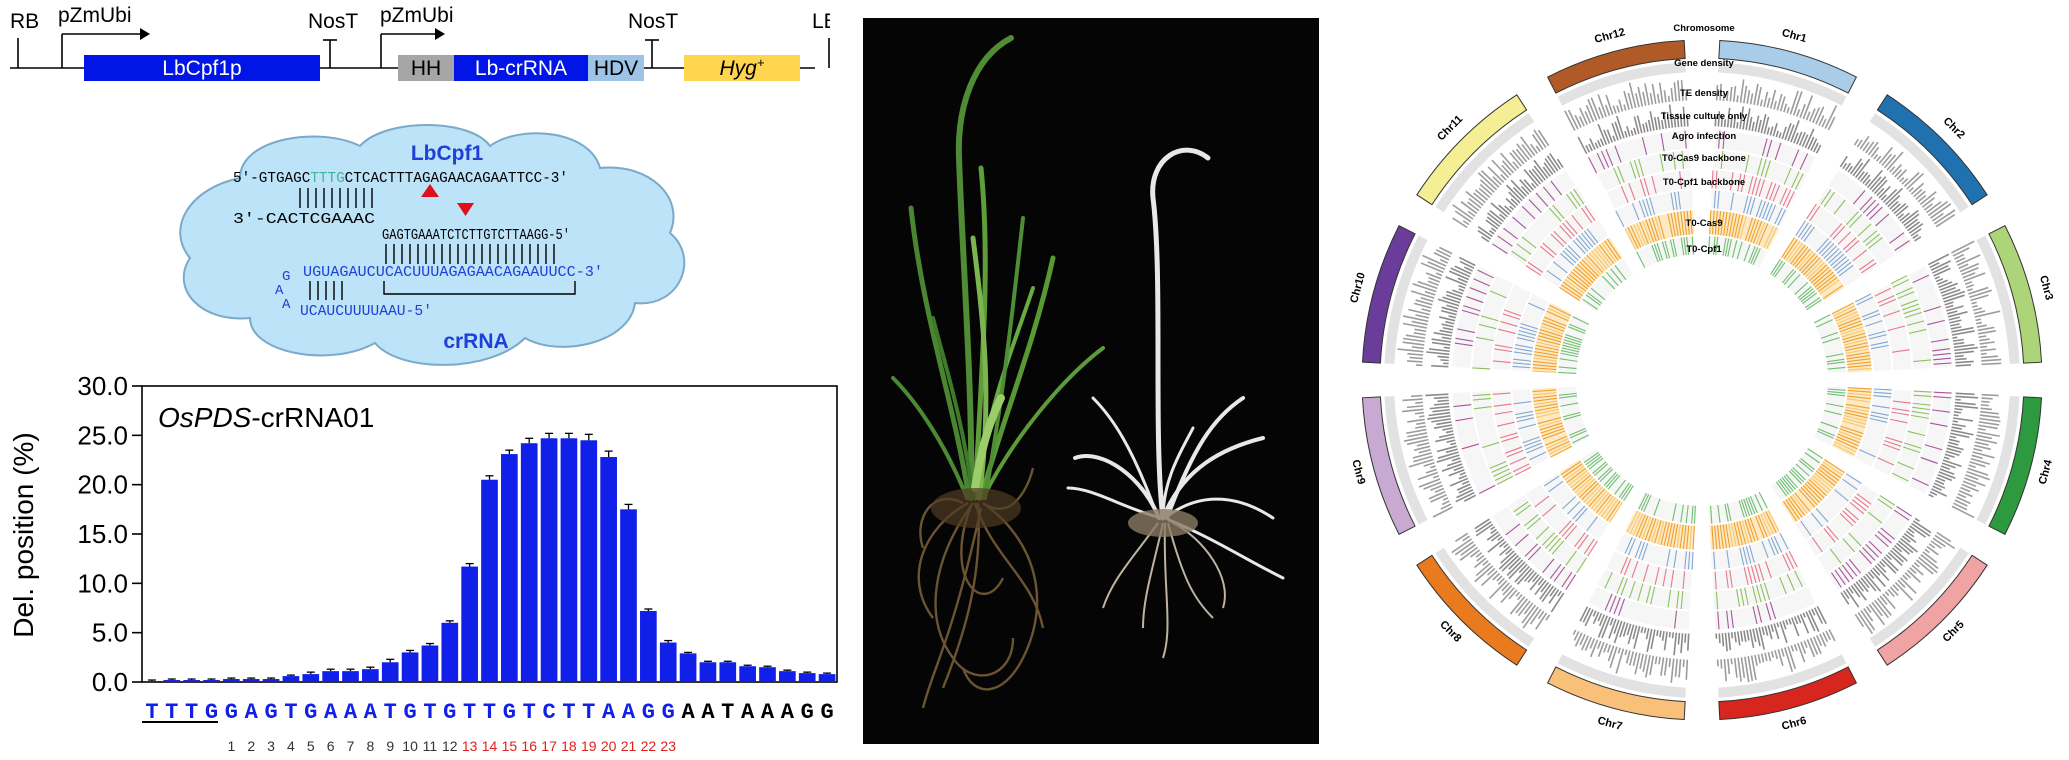  I want to click on position-label: 17, so click(549, 746).